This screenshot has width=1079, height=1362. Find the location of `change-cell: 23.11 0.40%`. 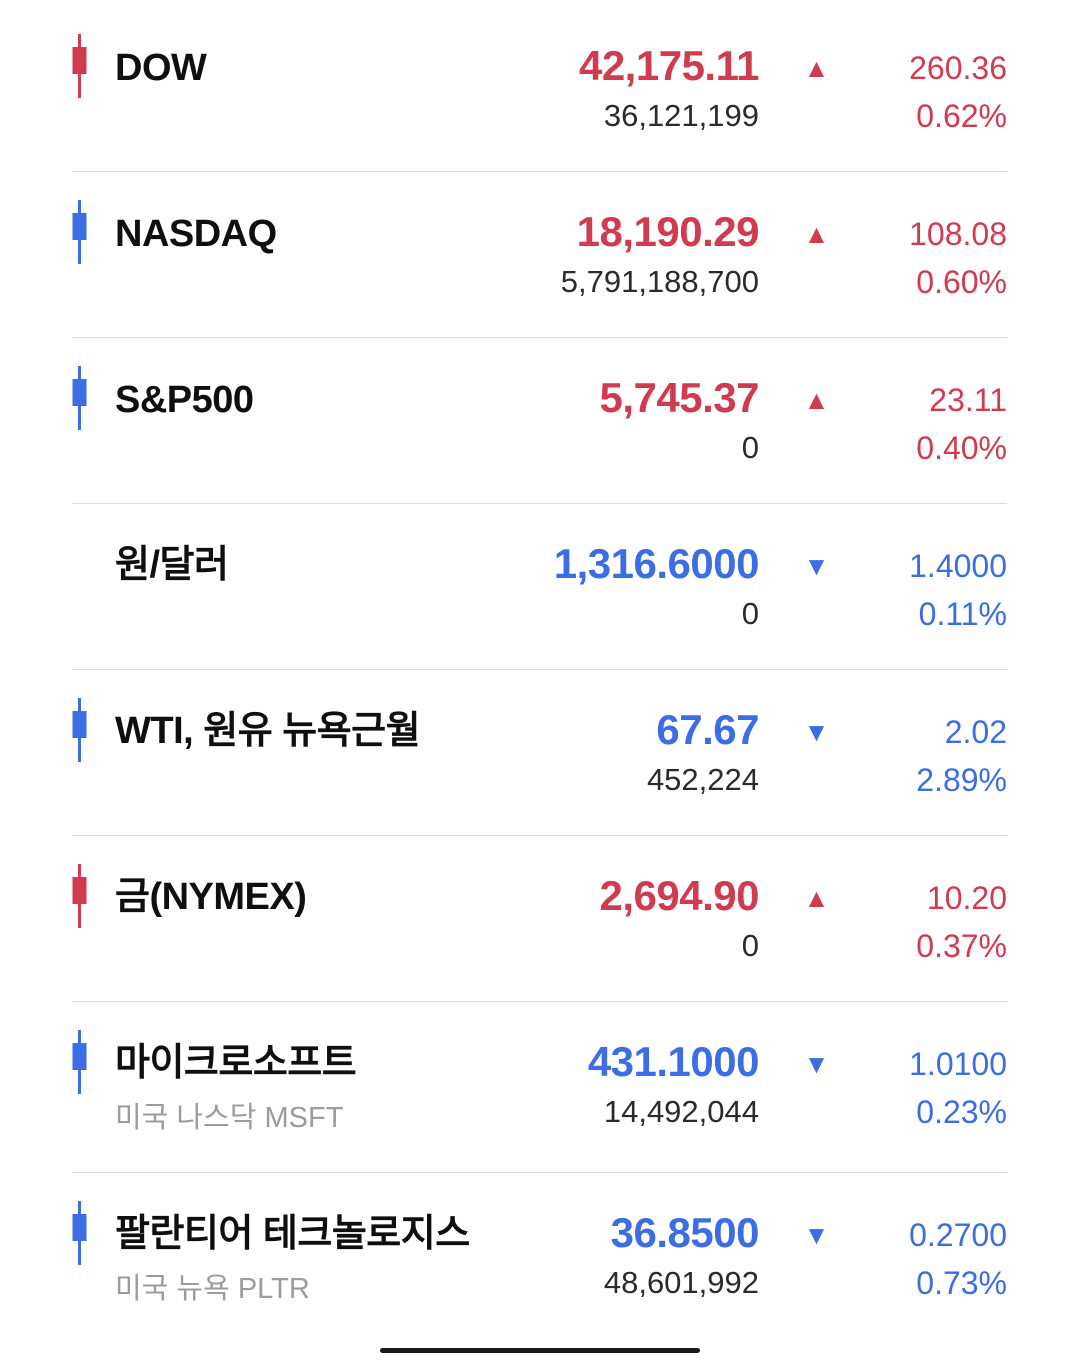

change-cell: 23.11 0.40% is located at coordinates (940, 415).